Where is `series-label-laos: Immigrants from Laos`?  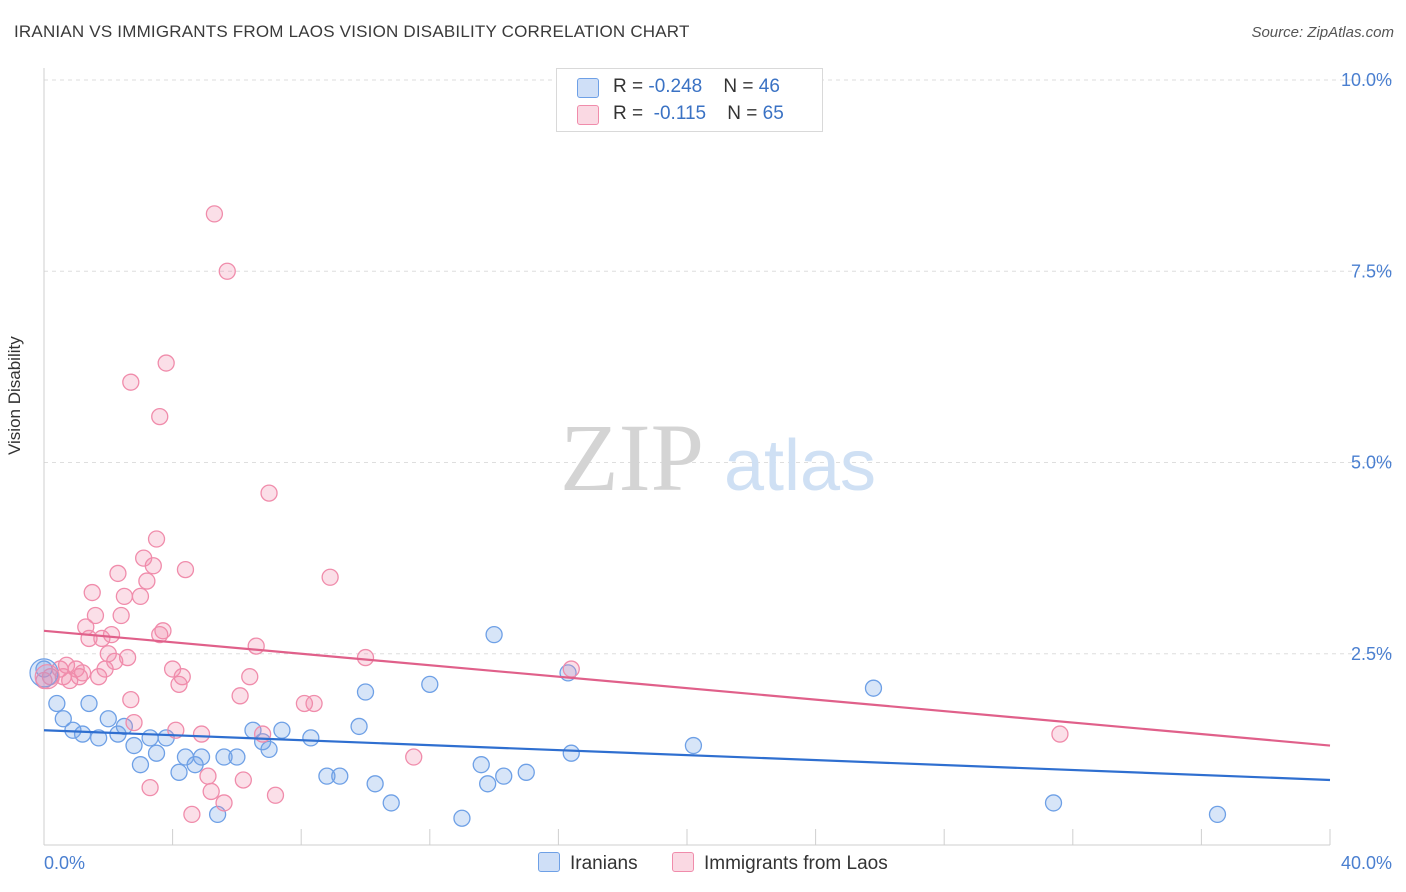
series-label-laos: Immigrants from Laos is located at coordinates (796, 863).